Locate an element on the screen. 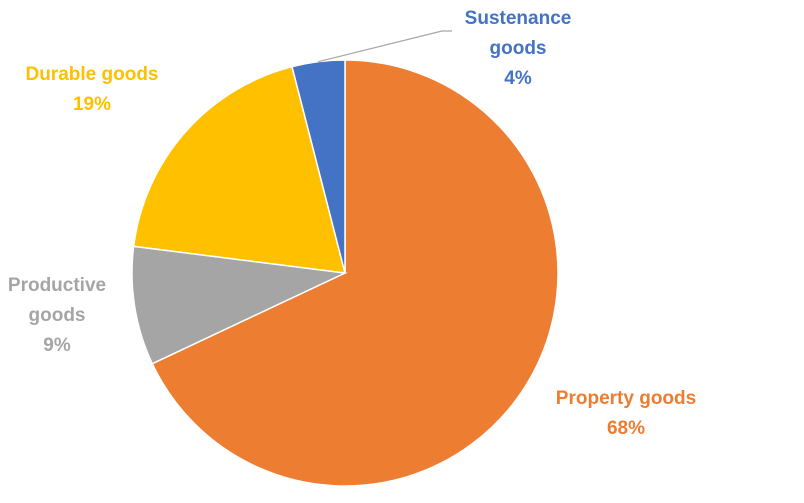  slice-durable-goods is located at coordinates (239, 169).